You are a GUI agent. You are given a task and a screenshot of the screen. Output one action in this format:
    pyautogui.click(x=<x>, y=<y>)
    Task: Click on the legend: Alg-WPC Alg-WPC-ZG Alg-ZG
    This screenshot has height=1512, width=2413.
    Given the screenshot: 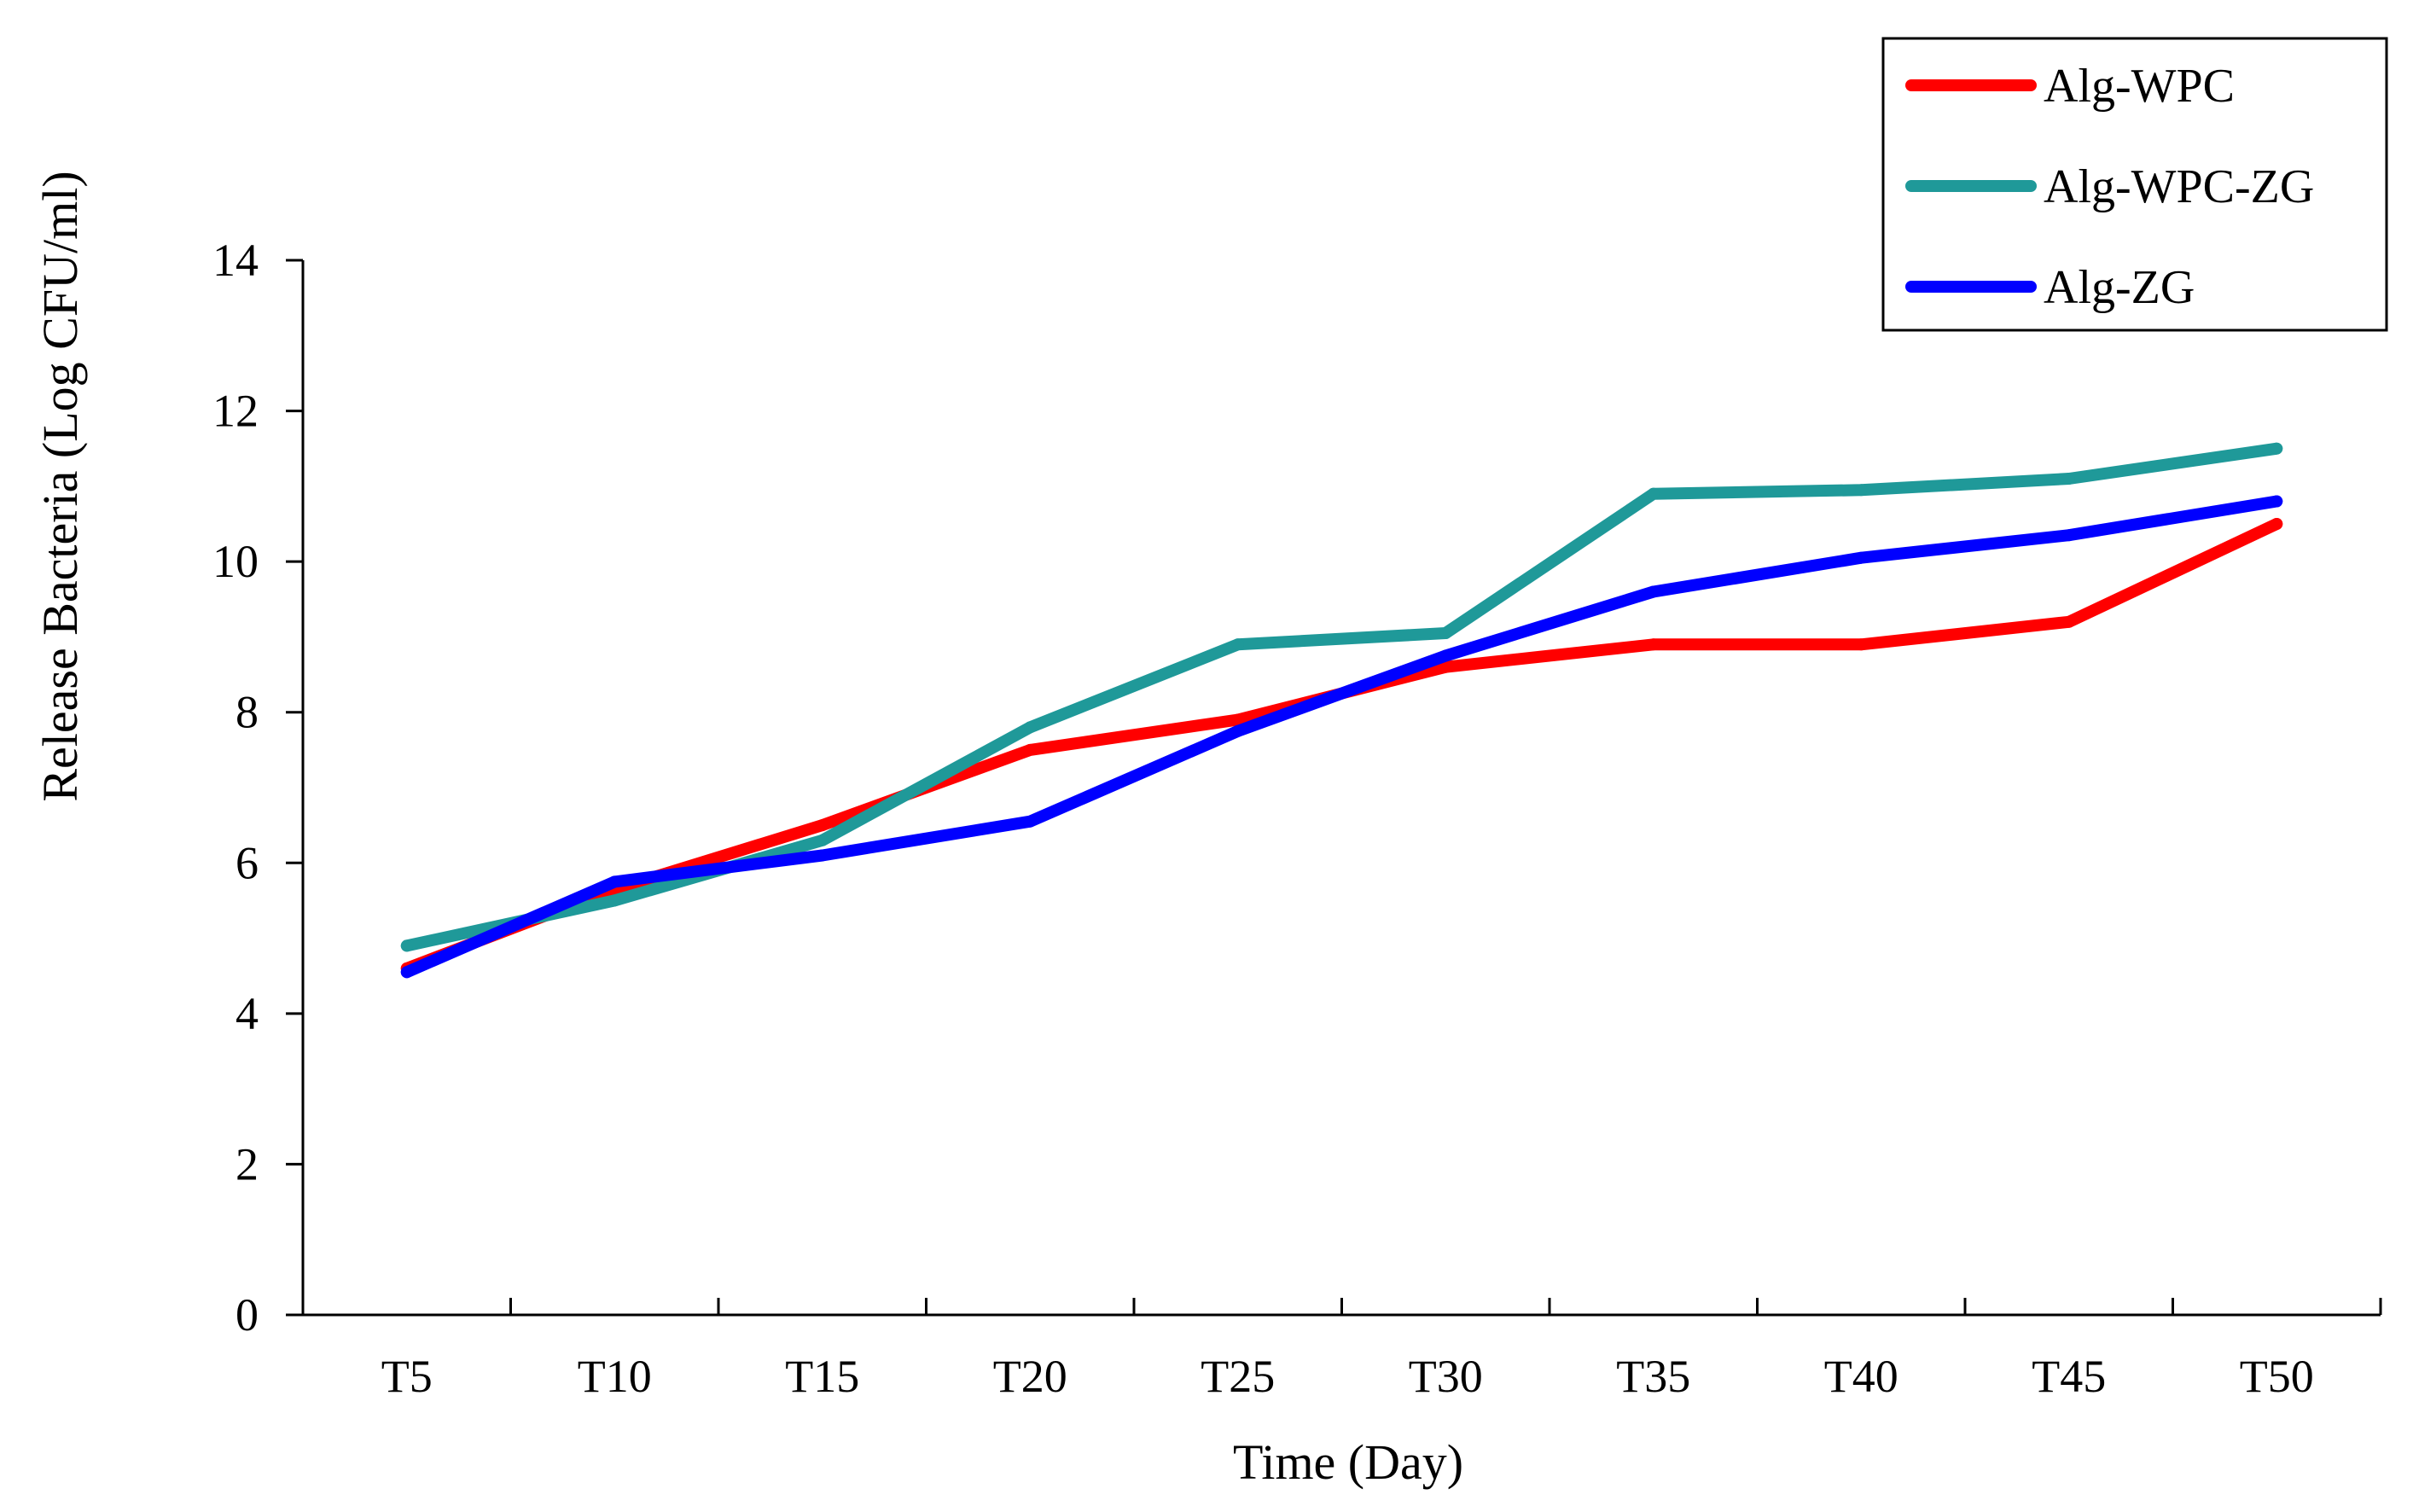 What is the action you would take?
    pyautogui.click(x=2134, y=184)
    